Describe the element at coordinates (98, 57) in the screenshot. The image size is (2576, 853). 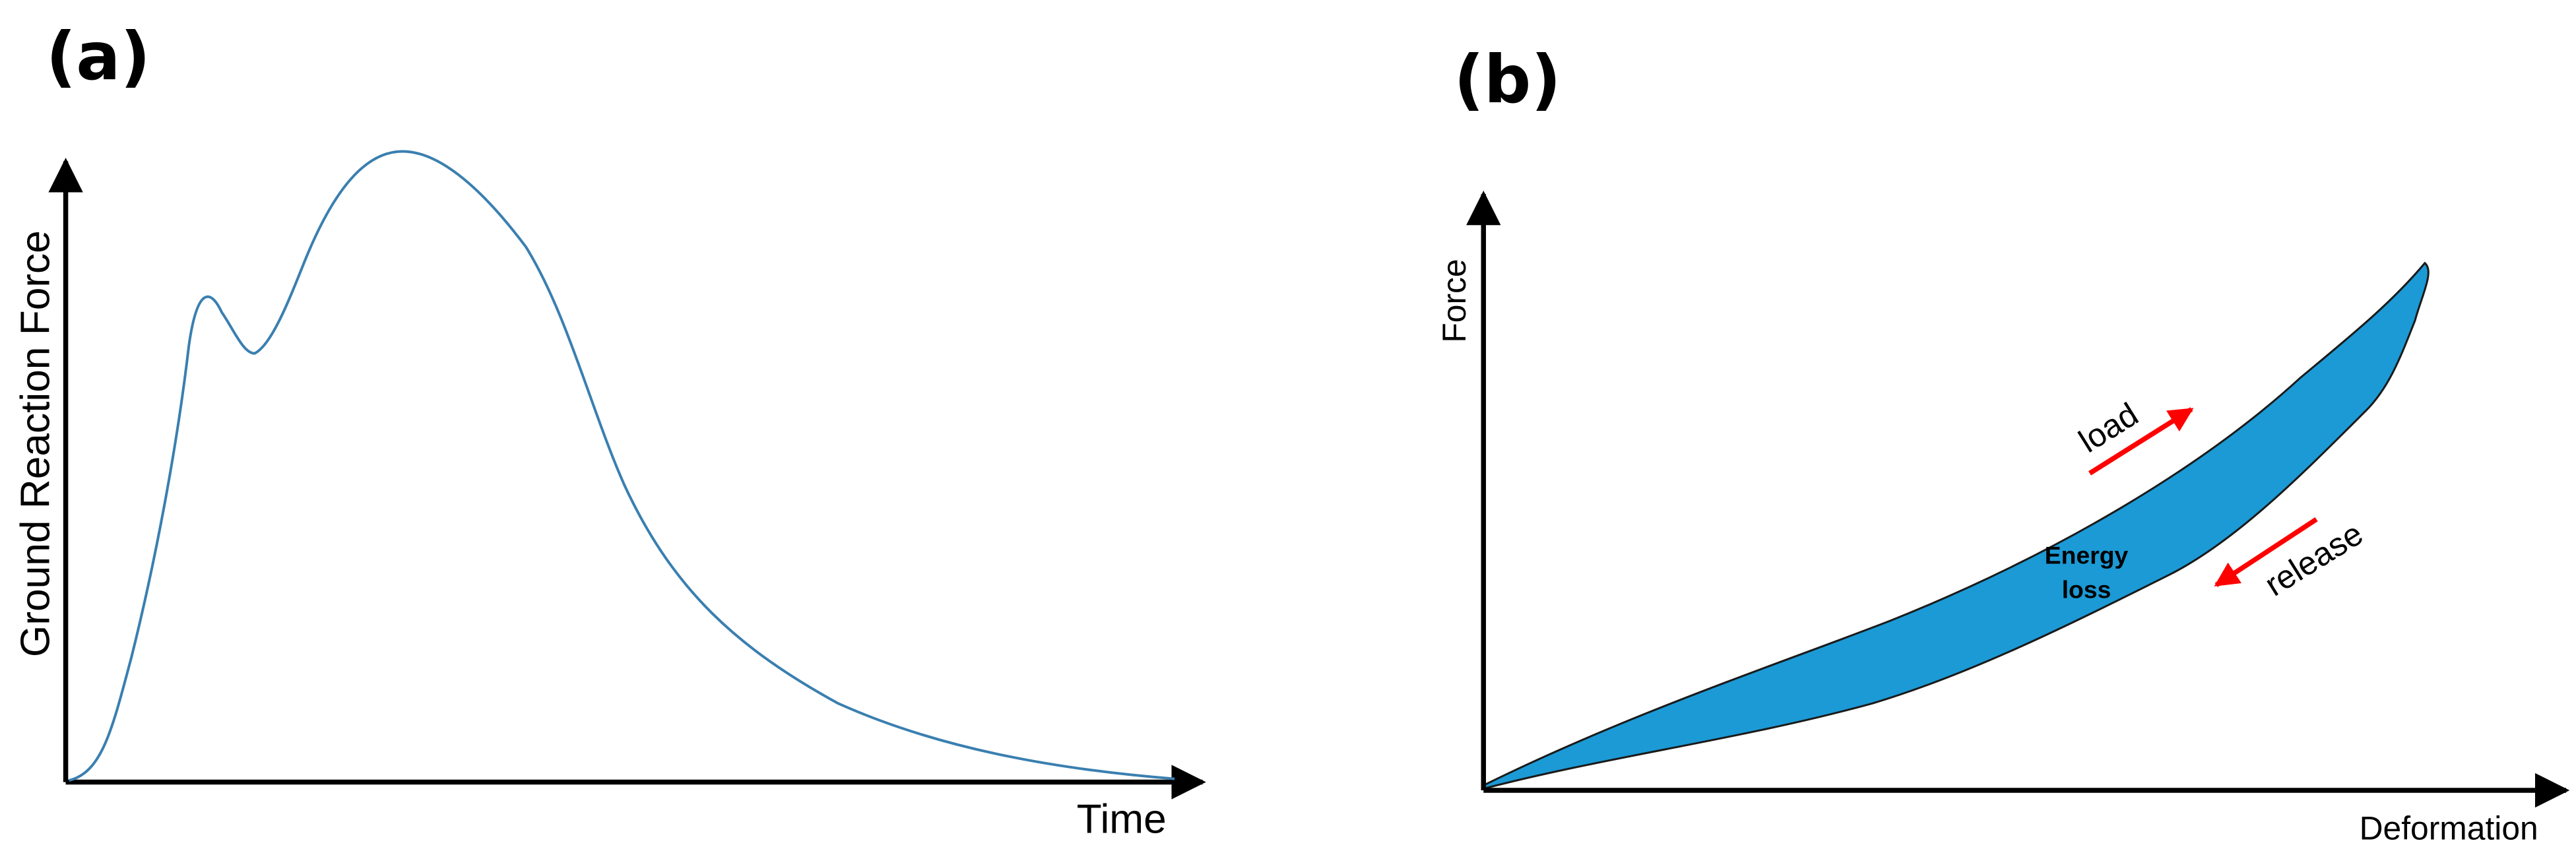
I see `panel-label: (a)` at that location.